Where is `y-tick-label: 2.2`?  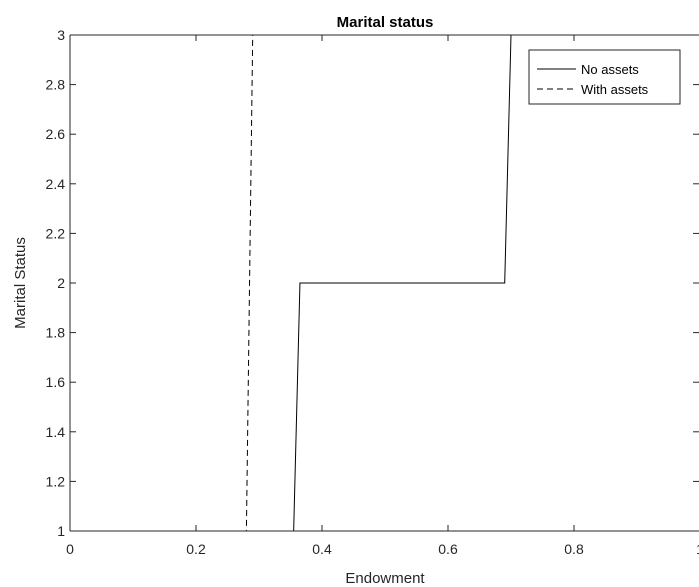
y-tick-label: 2.2 is located at coordinates (56, 233).